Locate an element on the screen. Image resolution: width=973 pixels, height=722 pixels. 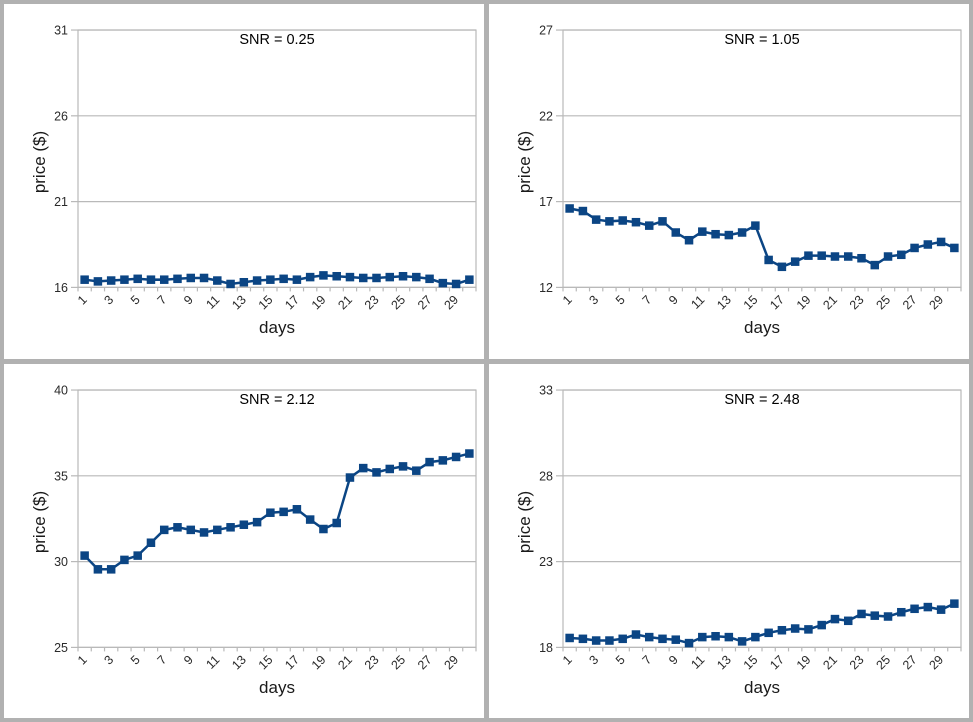
svg-text: 21 is located at coordinates (345, 303).